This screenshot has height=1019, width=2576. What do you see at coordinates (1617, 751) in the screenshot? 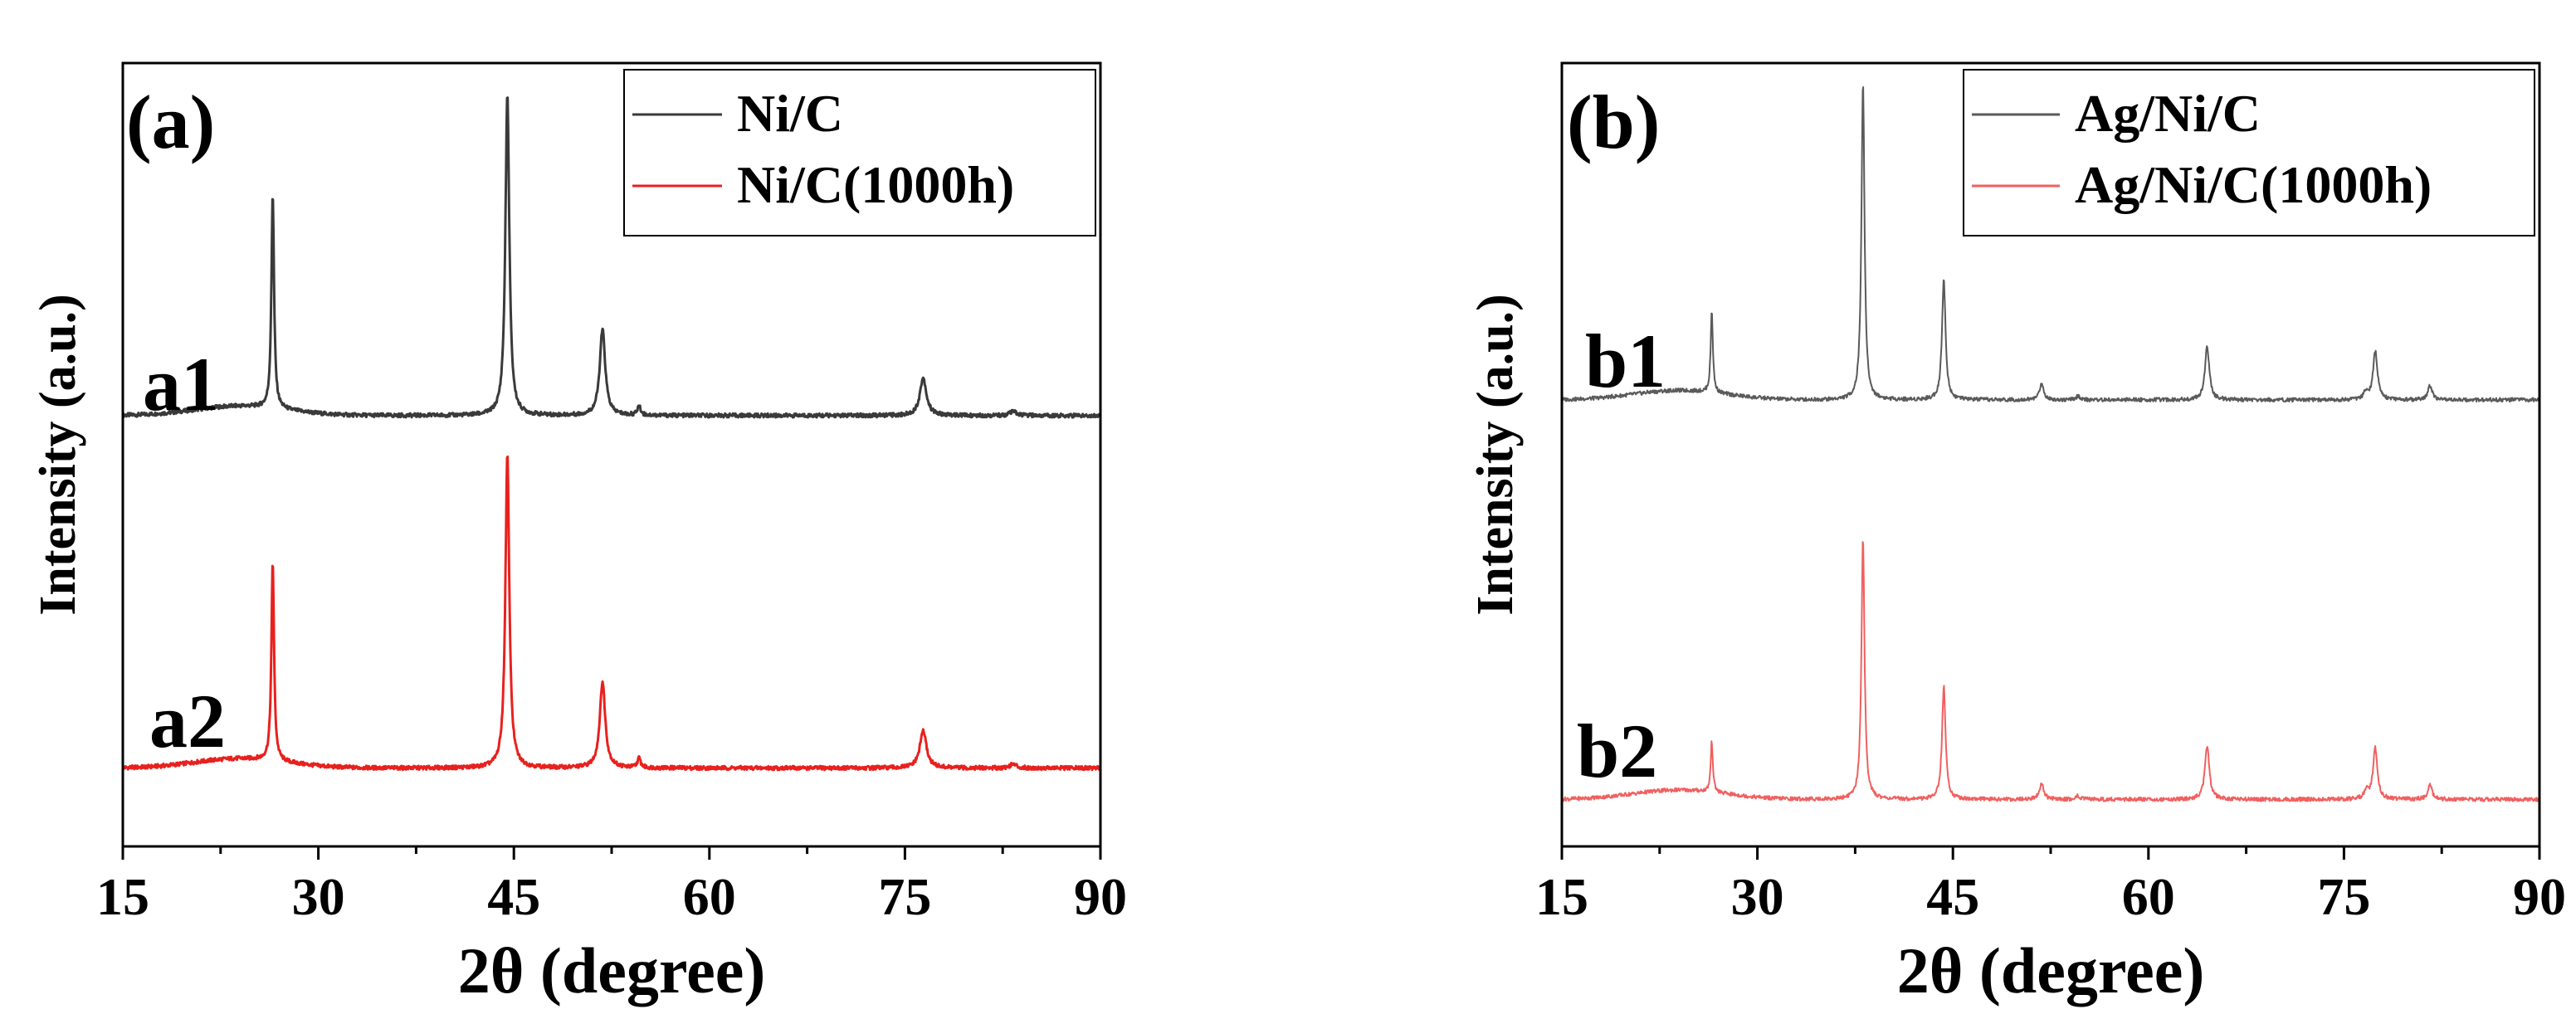
I see `trace-tag-b2: b2` at bounding box center [1617, 751].